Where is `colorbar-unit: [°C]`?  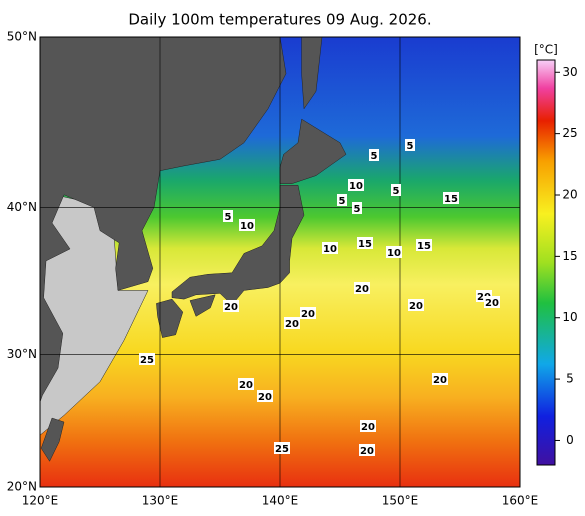 colorbar-unit: [°C] is located at coordinates (546, 50).